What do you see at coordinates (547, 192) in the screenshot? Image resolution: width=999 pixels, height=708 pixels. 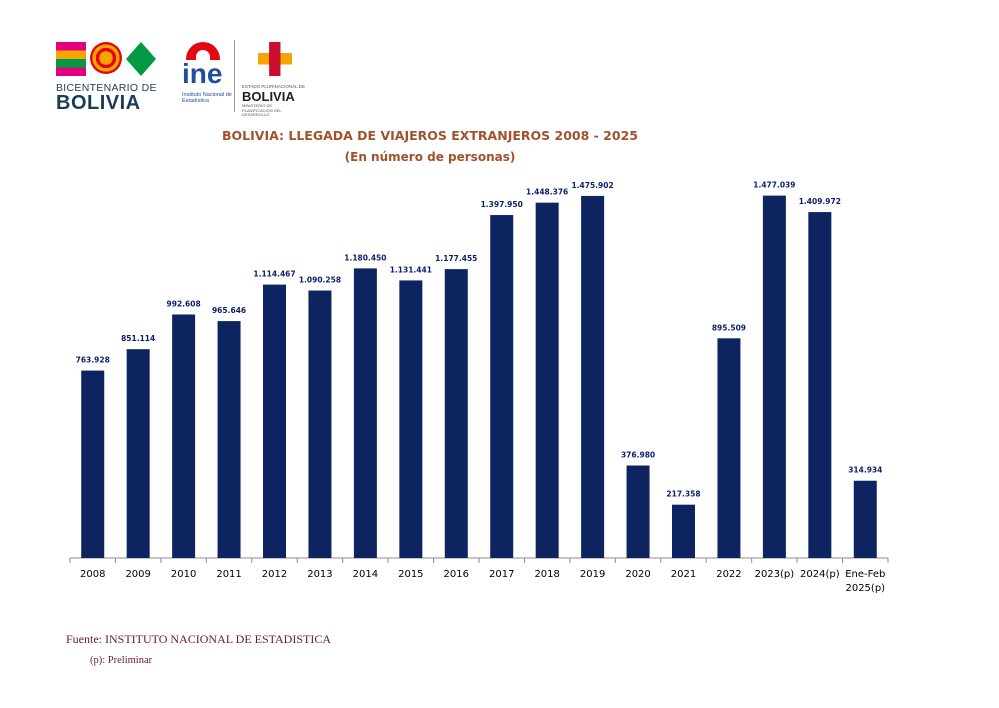 I see `data-label: 1.448.376` at bounding box center [547, 192].